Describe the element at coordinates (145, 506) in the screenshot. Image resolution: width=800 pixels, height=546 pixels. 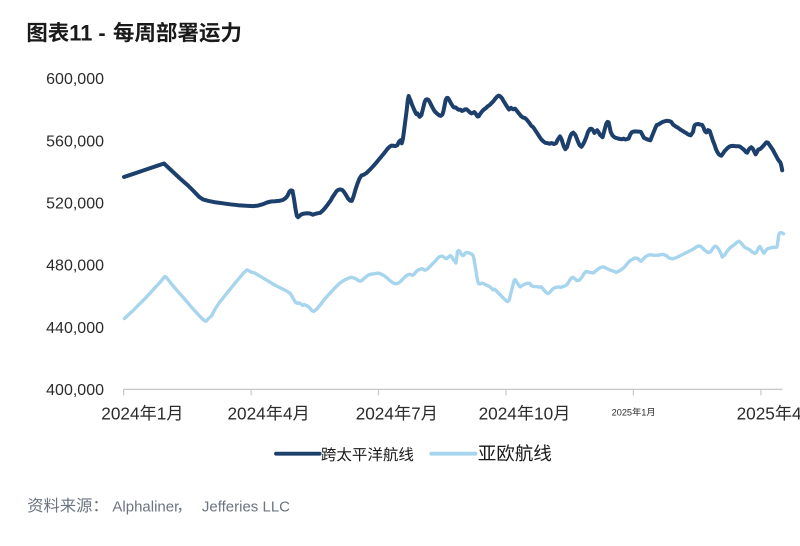
I see `svg-text: Alphaliner` at that location.